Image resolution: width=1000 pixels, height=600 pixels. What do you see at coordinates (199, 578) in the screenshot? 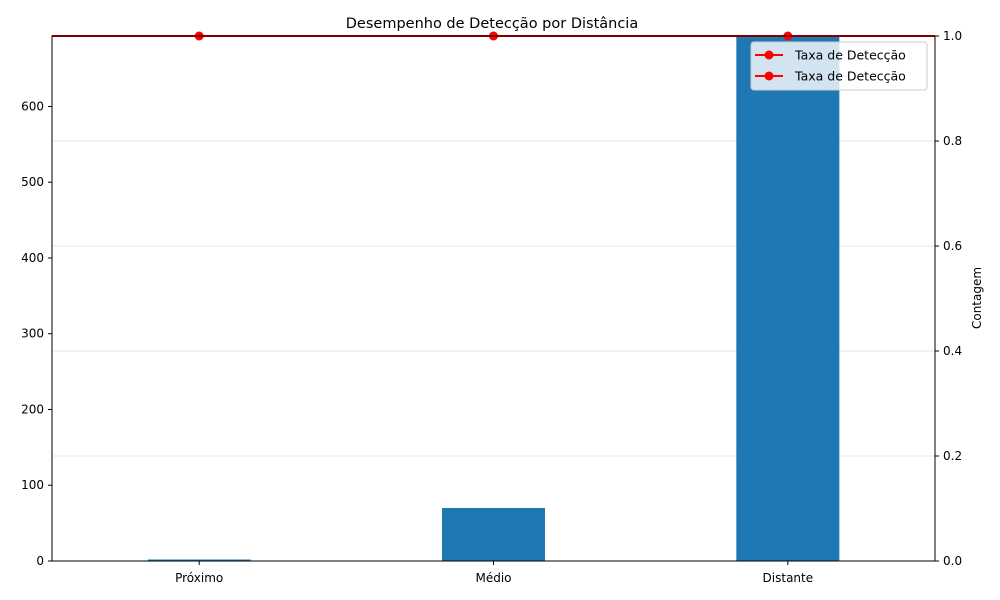
I see `x-tick-label: Próximo` at bounding box center [199, 578].